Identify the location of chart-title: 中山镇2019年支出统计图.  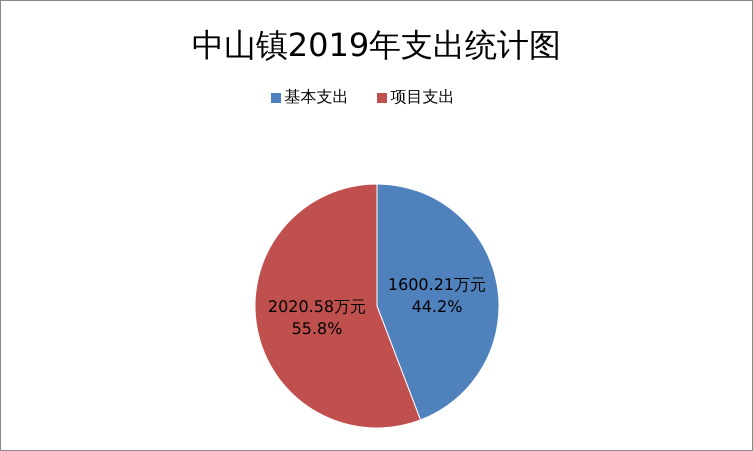
(377, 45).